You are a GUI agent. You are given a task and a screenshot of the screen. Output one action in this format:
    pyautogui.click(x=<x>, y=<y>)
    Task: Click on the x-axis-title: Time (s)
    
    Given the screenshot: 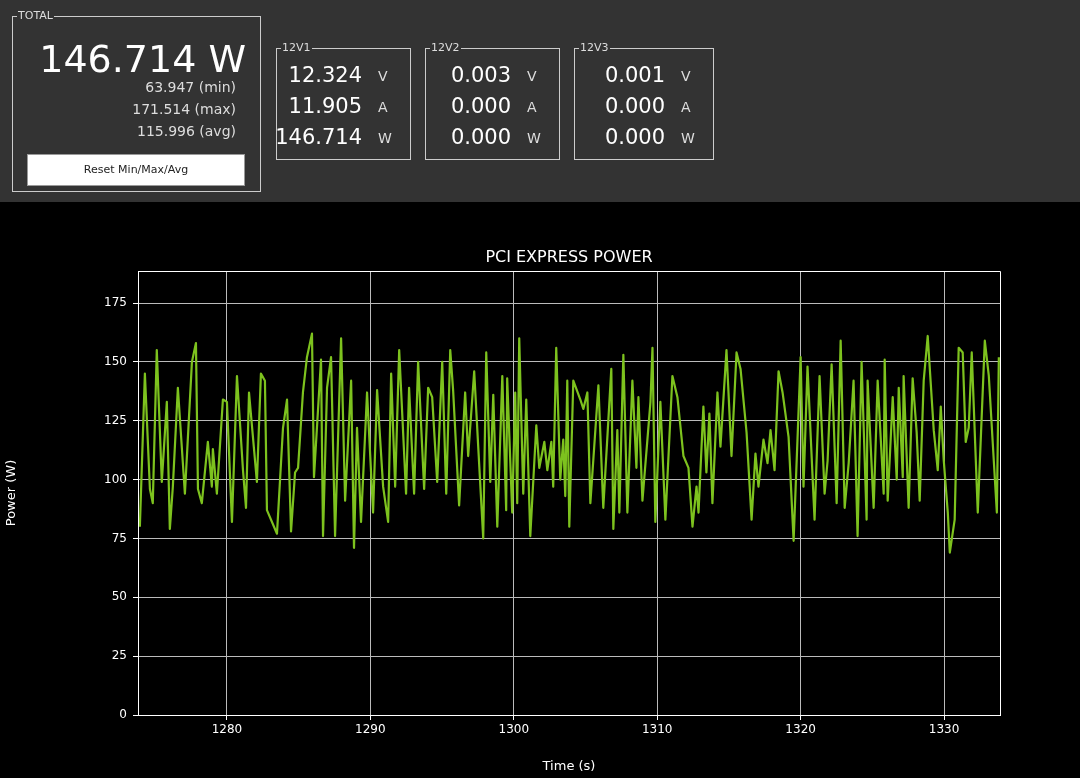 What is the action you would take?
    pyautogui.click(x=568, y=765)
    